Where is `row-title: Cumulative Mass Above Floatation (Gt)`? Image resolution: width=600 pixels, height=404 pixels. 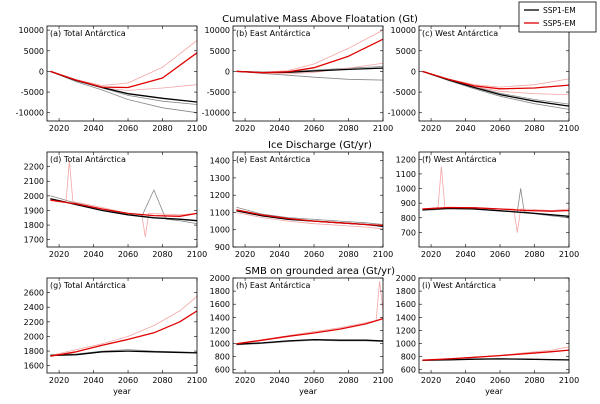
row-title: Cumulative Mass Above Floatation (Gt) is located at coordinates (320, 19).